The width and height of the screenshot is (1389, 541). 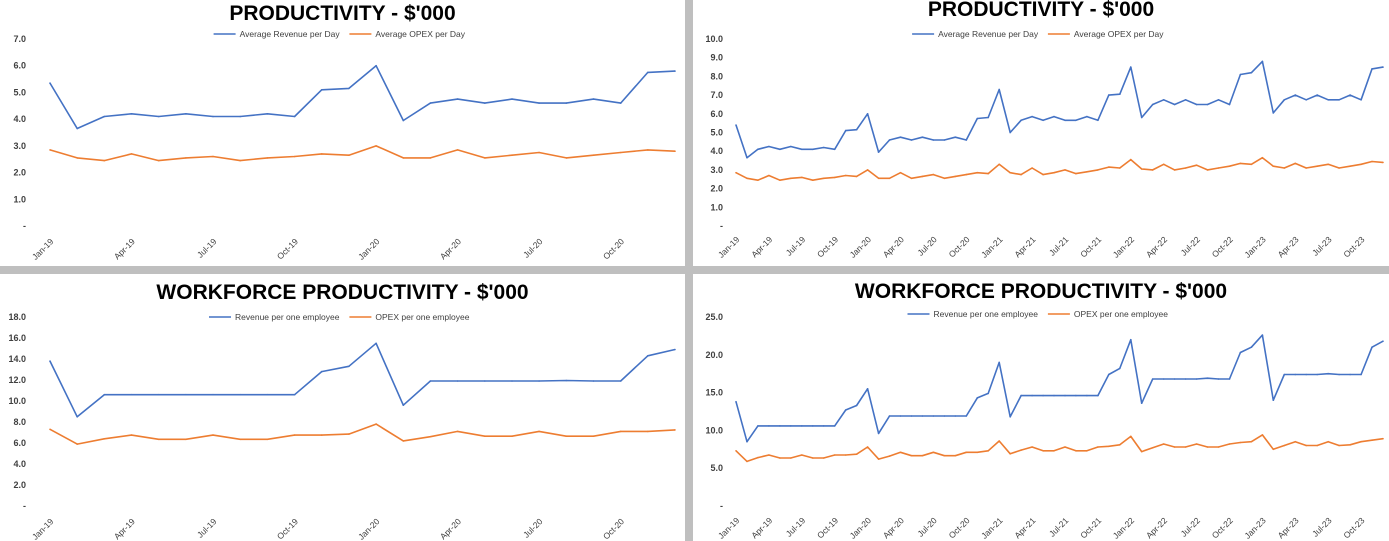 I want to click on x-tick-label: Apr-19, so click(x=761, y=246).